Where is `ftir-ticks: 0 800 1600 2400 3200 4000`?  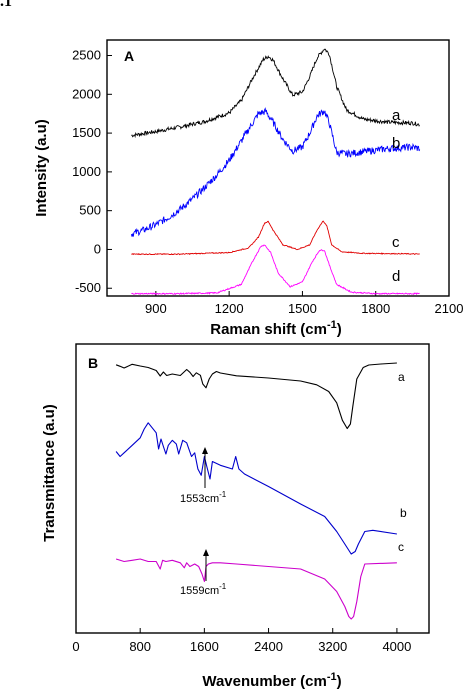 ftir-ticks: 0 800 1600 2400 3200 4000 is located at coordinates (241, 641).